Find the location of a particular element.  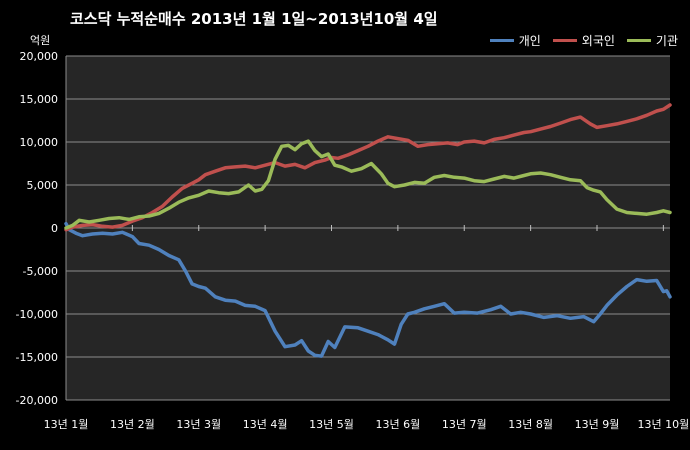

x-tick-label: 13년 3월 is located at coordinates (198, 424).